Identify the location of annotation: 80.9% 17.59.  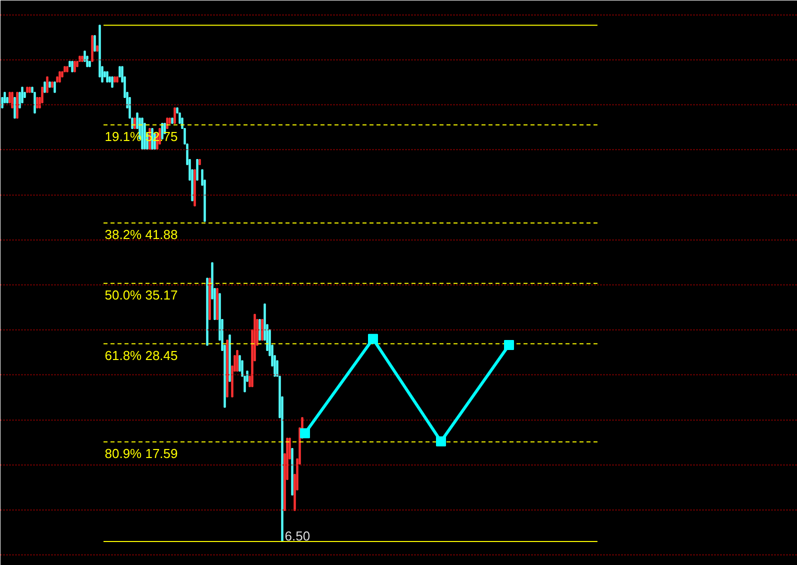
(141, 453).